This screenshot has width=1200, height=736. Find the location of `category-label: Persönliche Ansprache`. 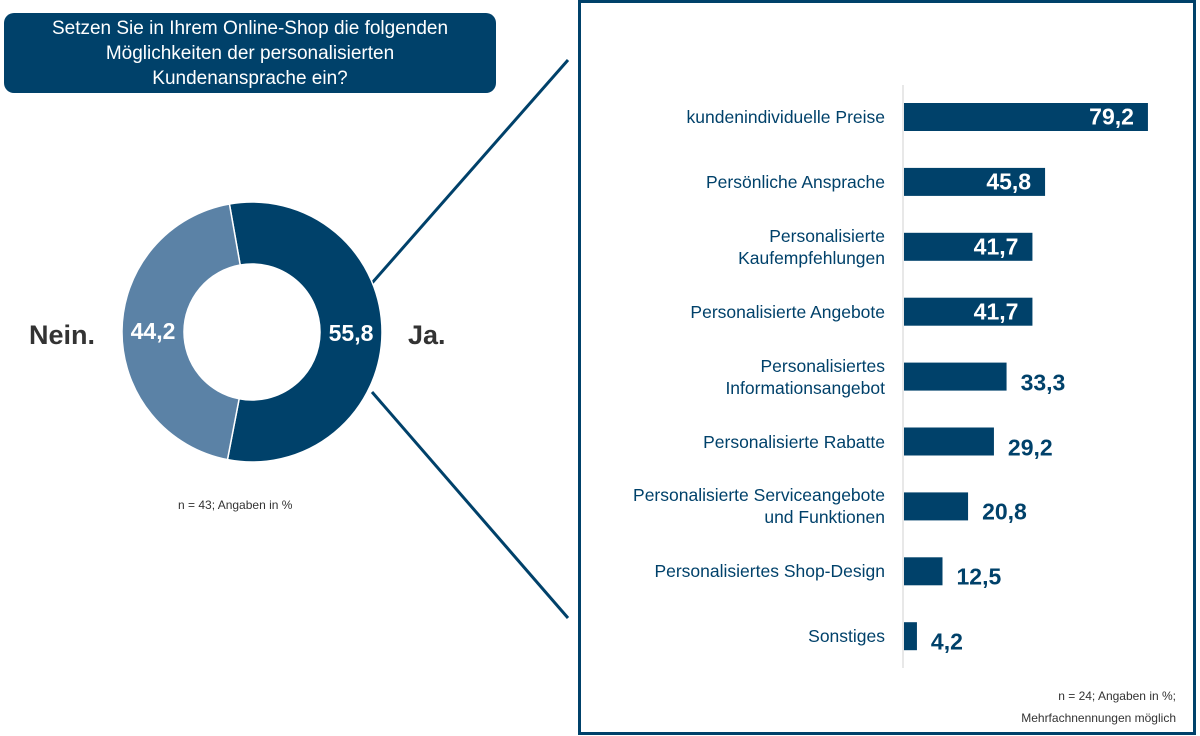

category-label: Persönliche Ansprache is located at coordinates (795, 181).